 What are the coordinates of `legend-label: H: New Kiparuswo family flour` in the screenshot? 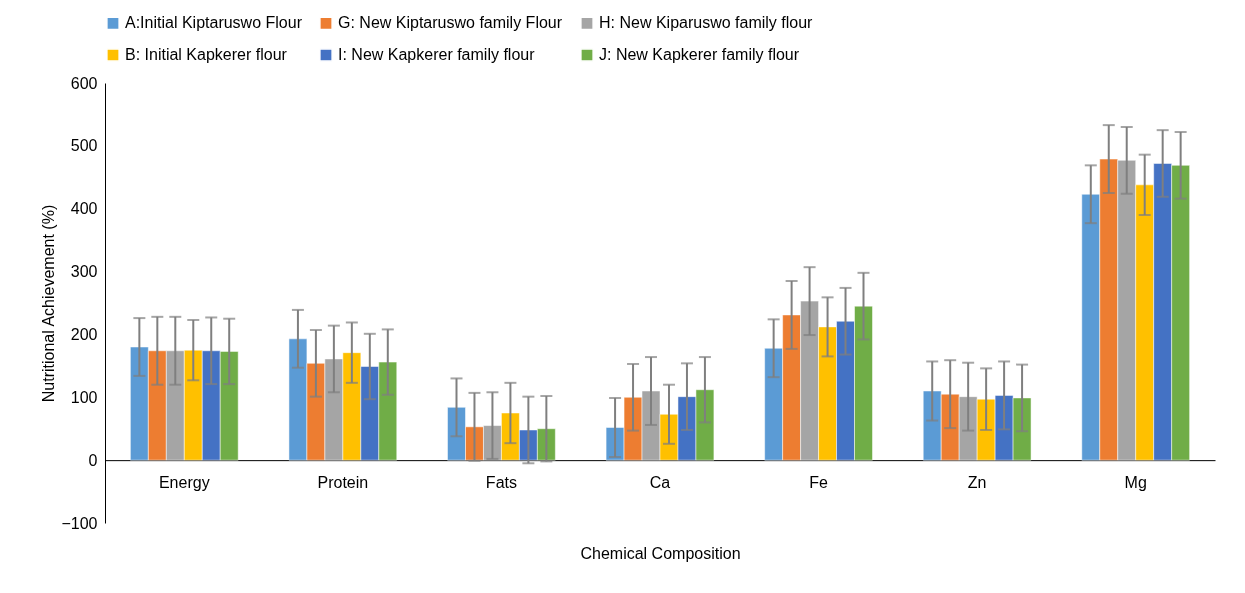 It's located at (706, 23).